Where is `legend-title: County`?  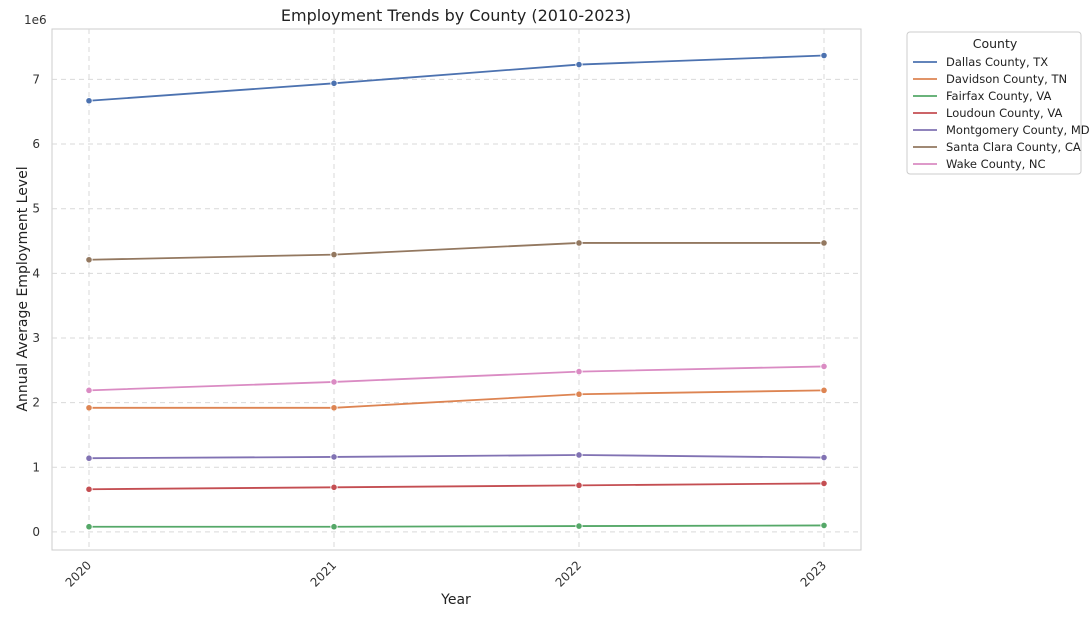 legend-title: County is located at coordinates (995, 43).